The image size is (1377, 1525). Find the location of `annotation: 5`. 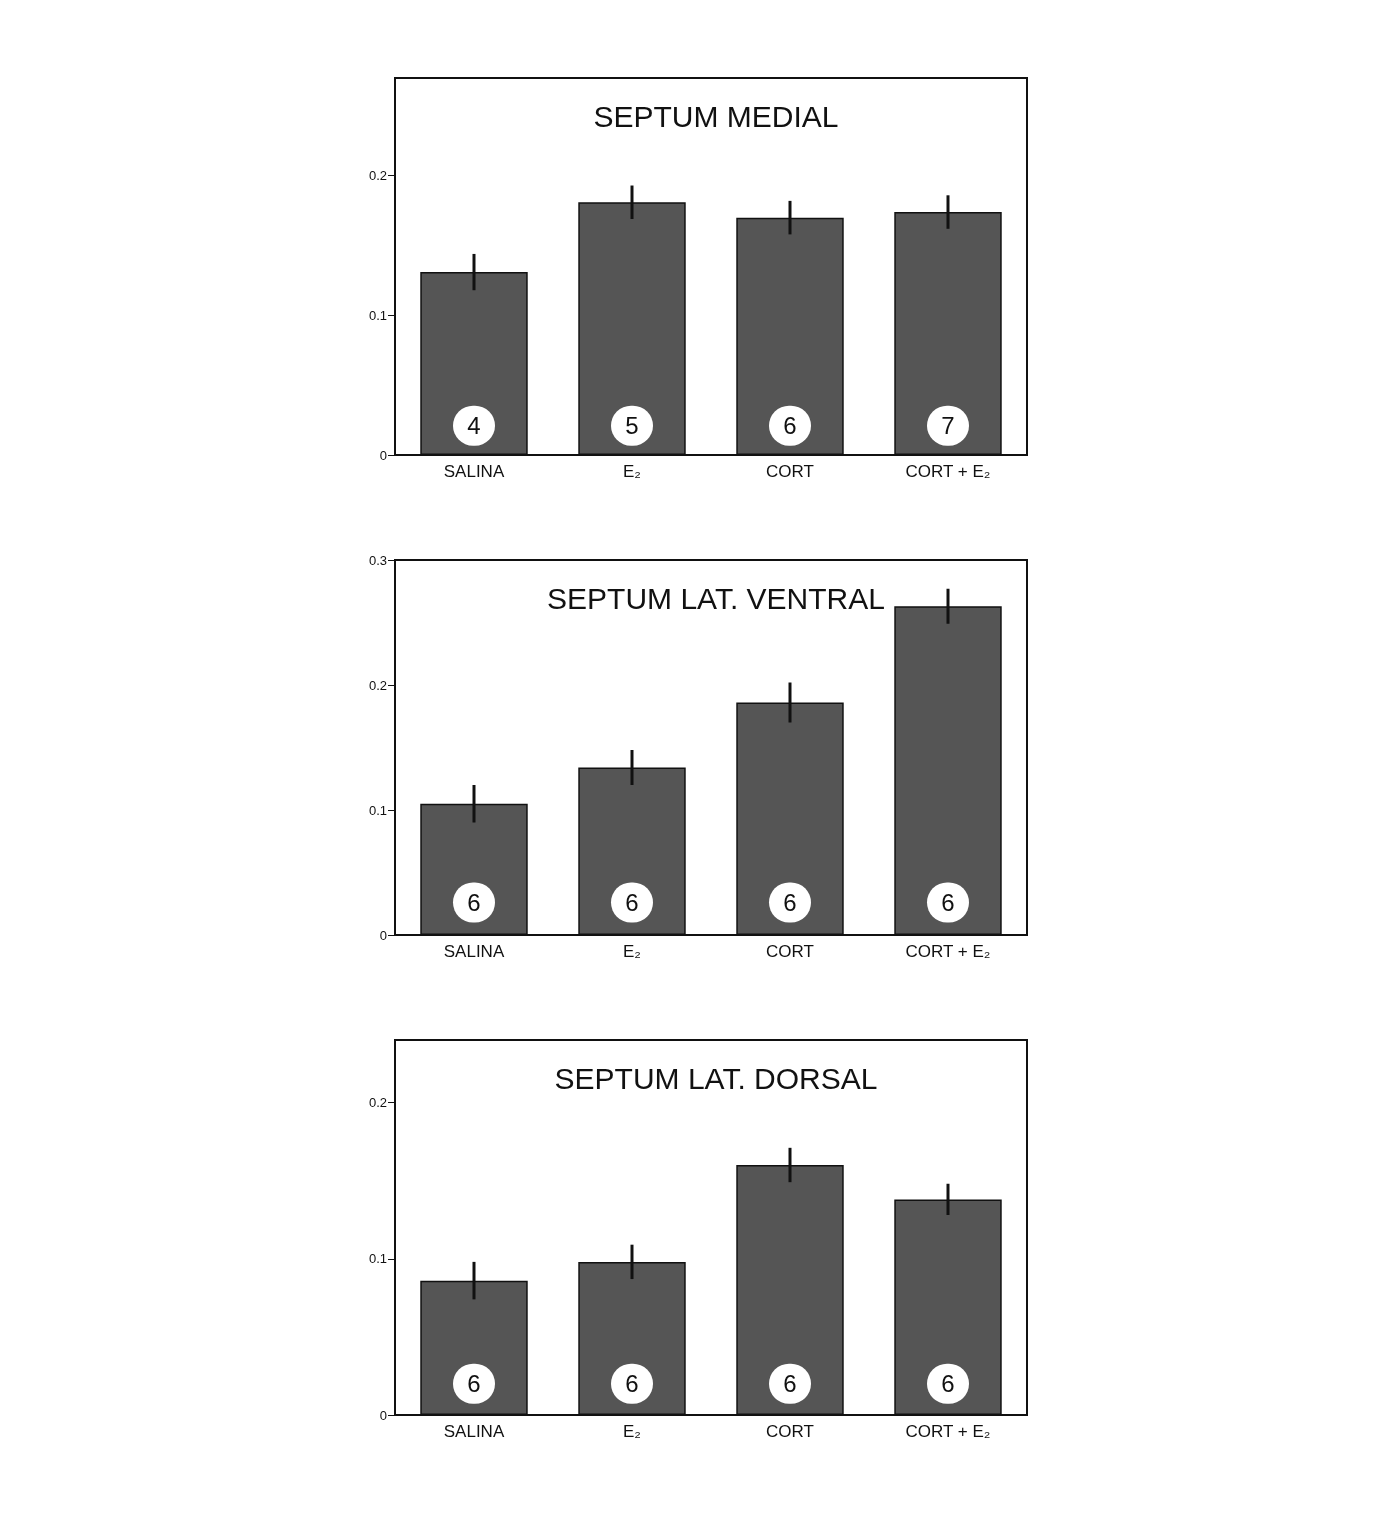

annotation: 5 is located at coordinates (632, 426).